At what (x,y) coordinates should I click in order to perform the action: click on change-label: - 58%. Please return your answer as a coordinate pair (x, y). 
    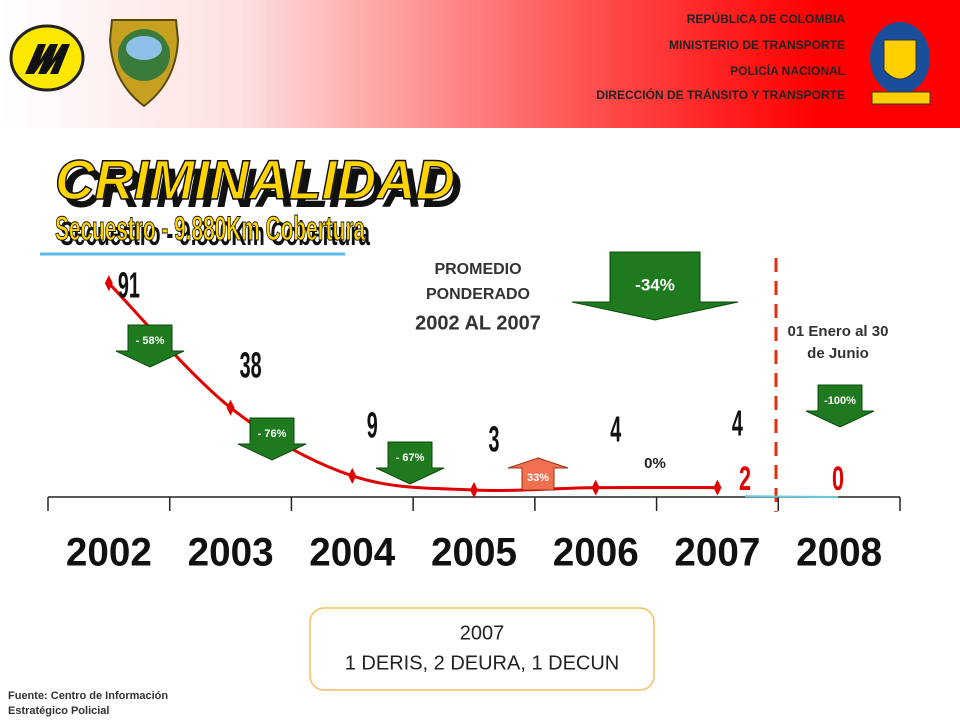
    Looking at the image, I should click on (150, 341).